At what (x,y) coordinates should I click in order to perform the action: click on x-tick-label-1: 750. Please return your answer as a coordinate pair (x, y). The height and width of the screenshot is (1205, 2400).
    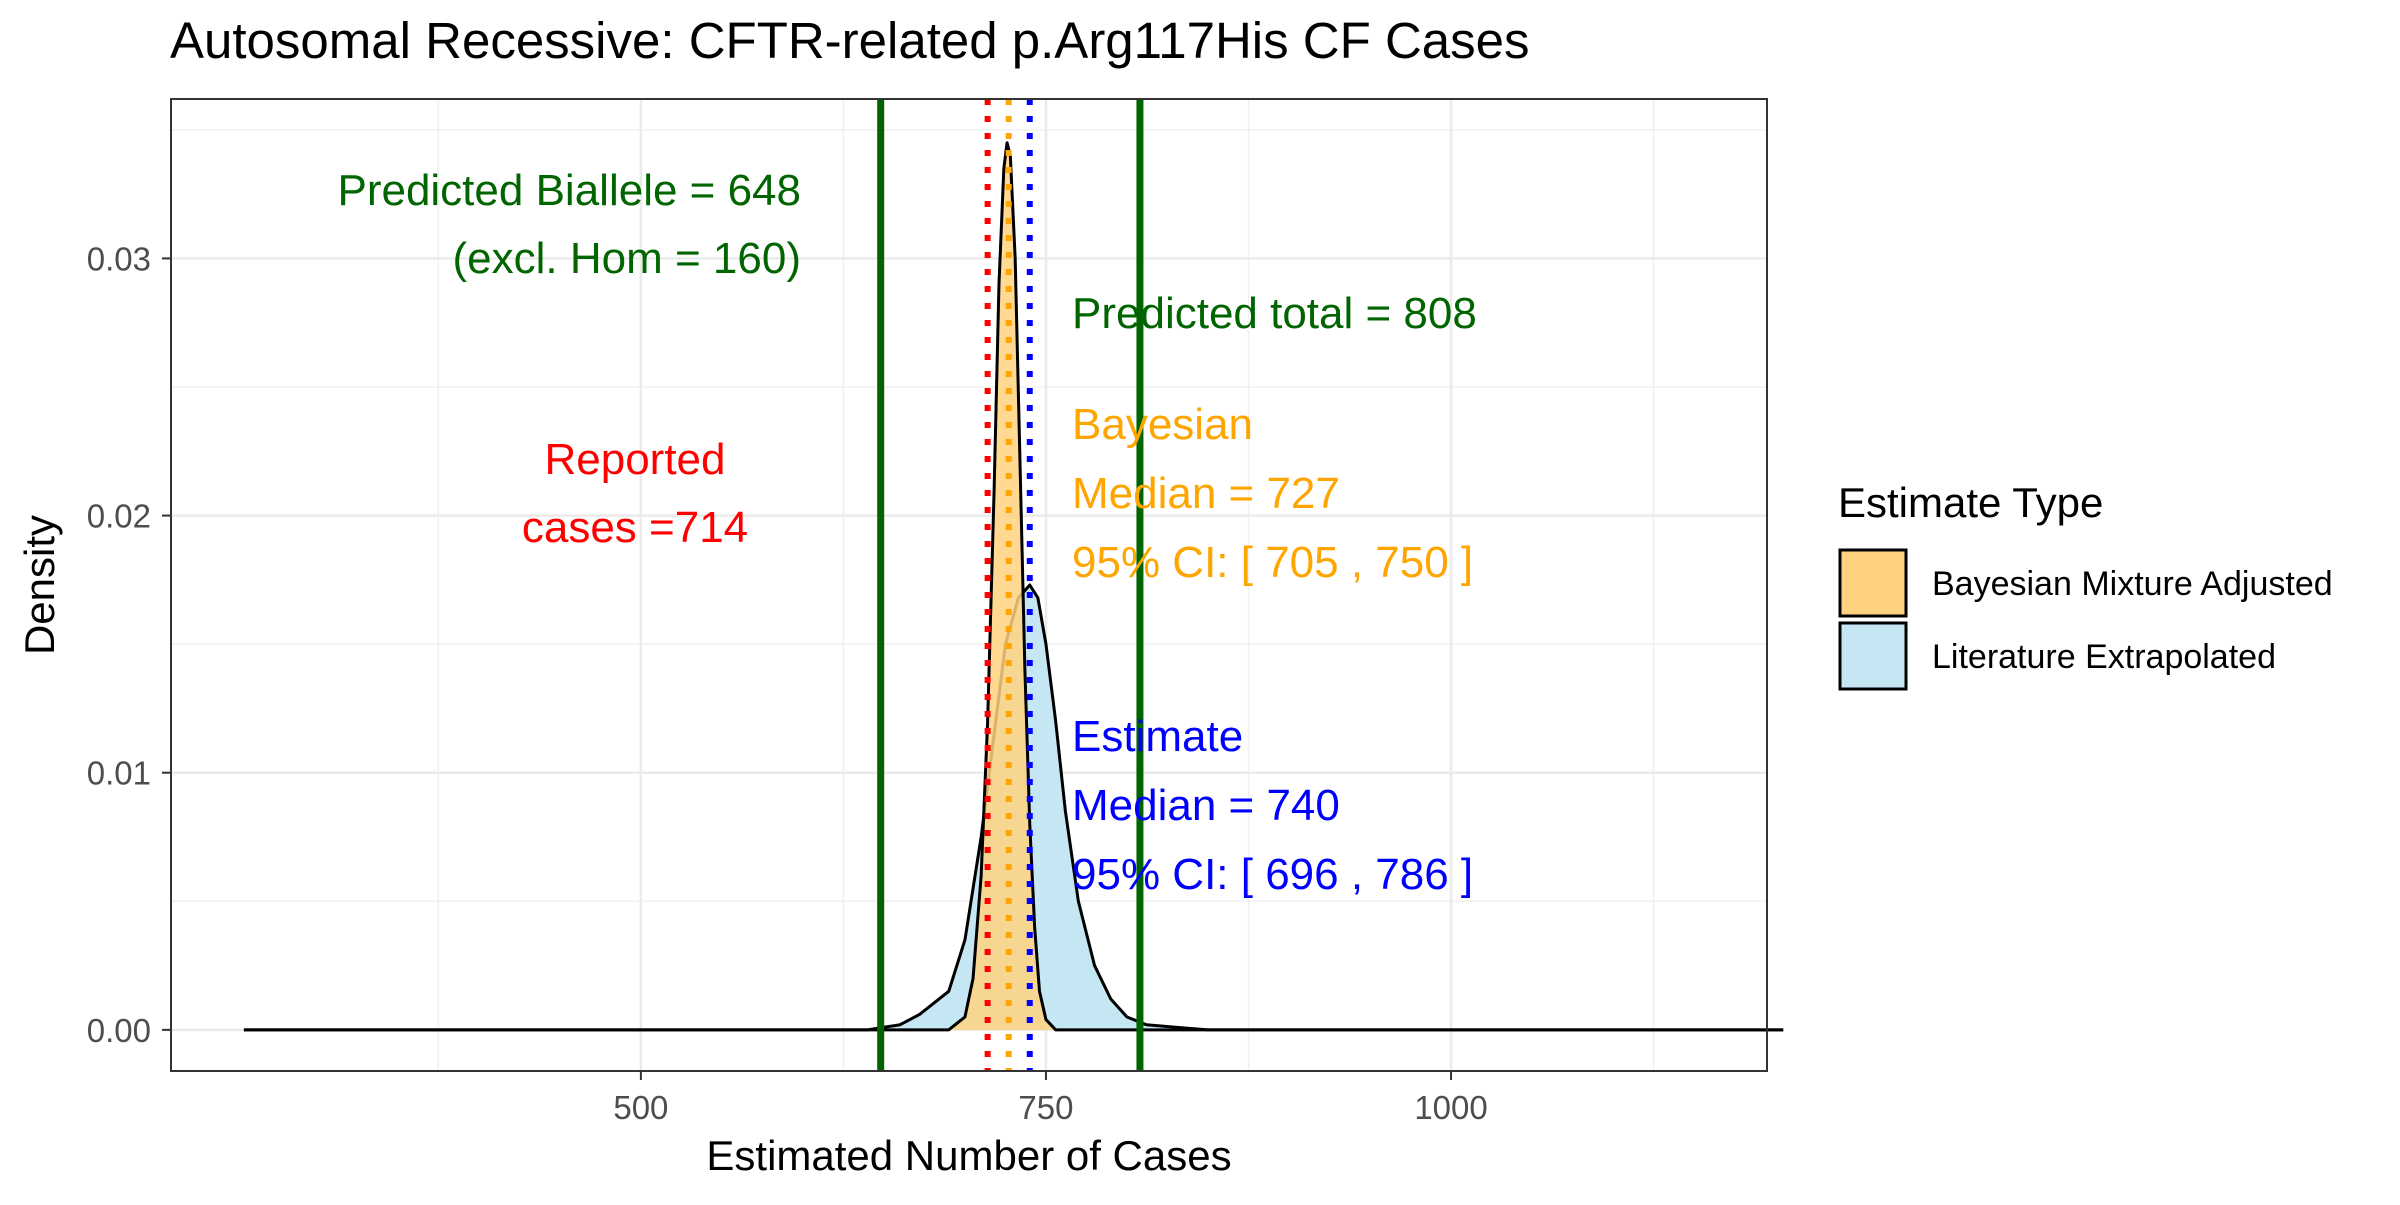
    Looking at the image, I should click on (1045, 1107).